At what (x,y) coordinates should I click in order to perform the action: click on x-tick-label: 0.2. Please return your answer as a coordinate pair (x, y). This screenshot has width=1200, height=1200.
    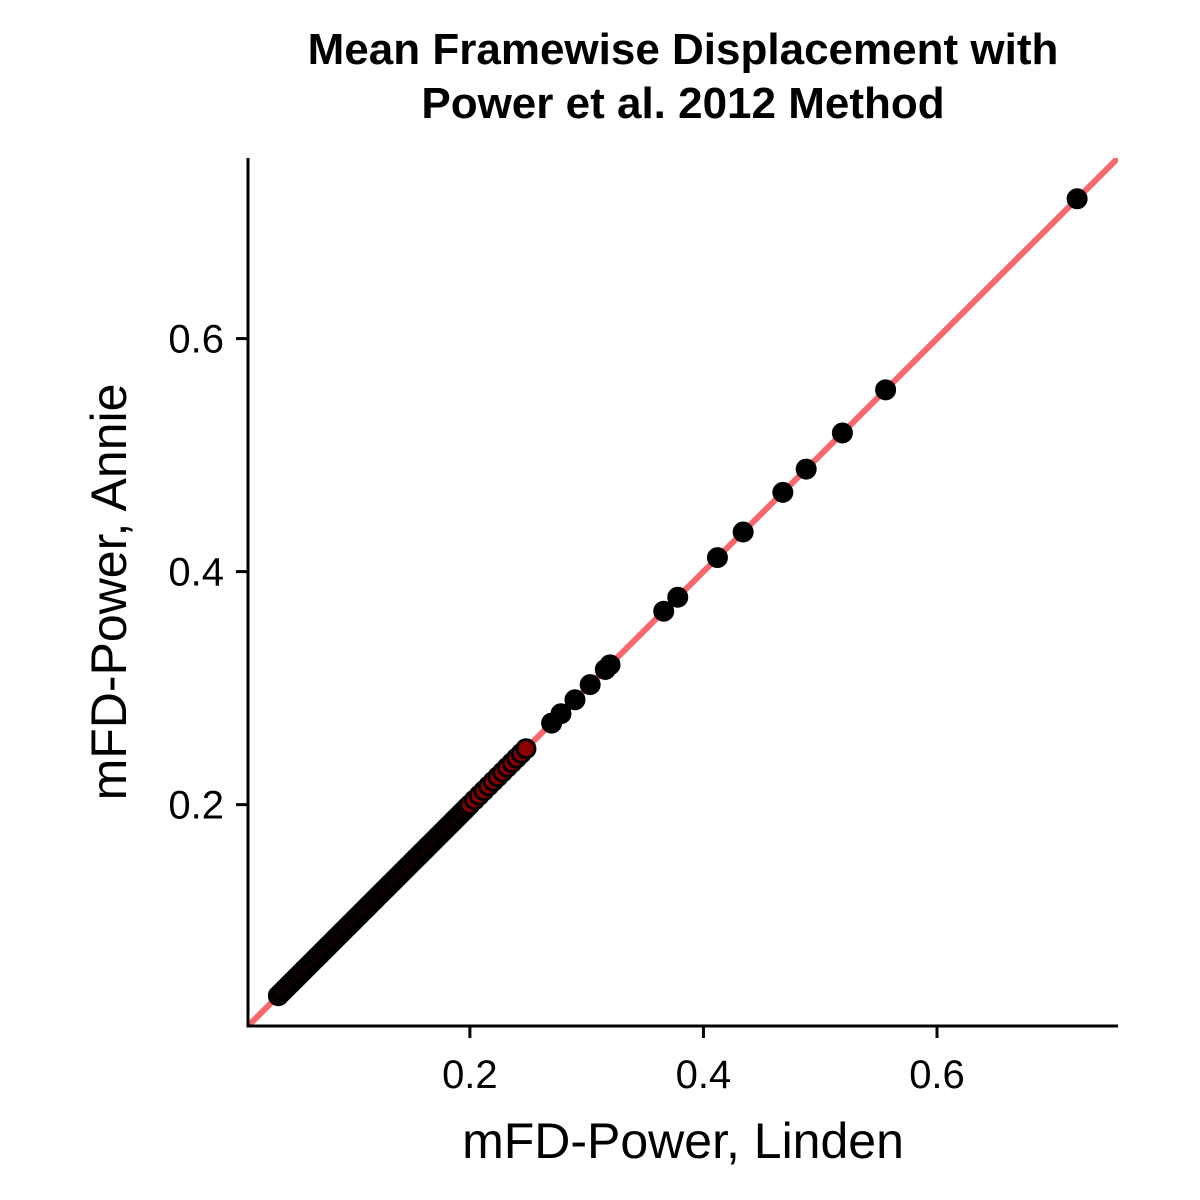
    Looking at the image, I should click on (470, 1075).